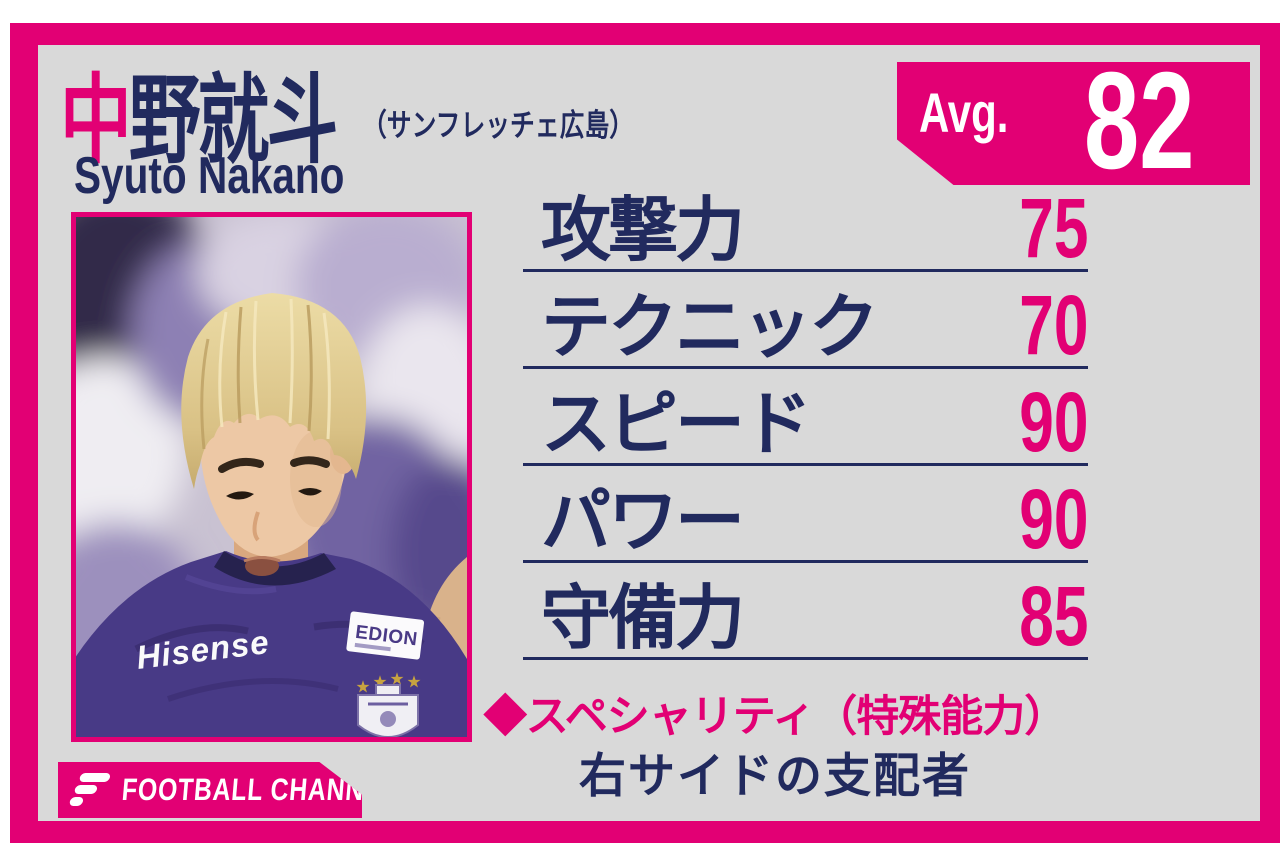 The image size is (1280, 843). I want to click on stat-value: 70, so click(1053, 325).